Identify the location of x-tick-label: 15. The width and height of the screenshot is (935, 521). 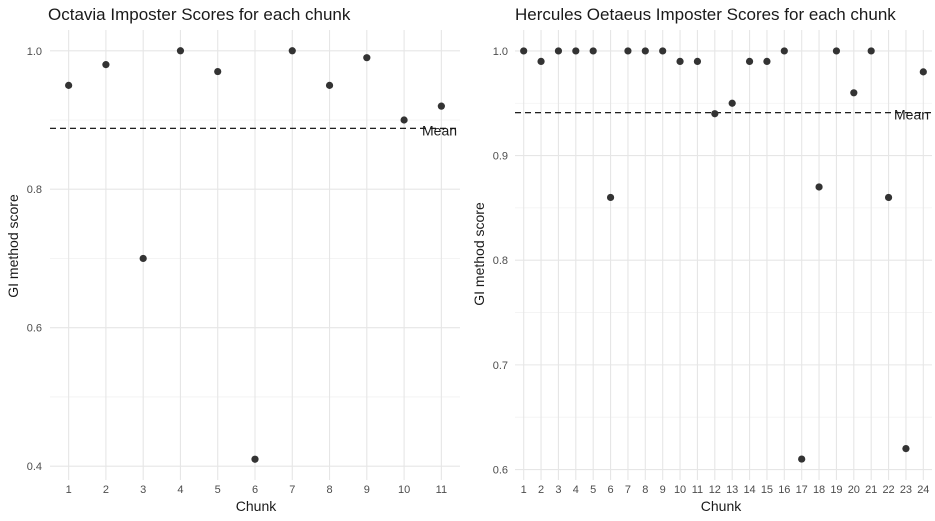
(767, 490).